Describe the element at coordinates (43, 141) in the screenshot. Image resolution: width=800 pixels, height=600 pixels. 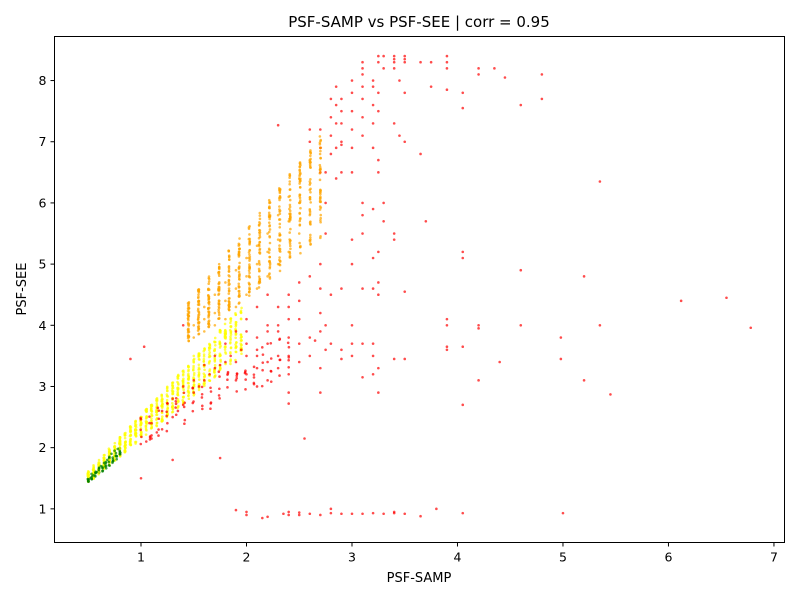
I see `y-tick-label: 7` at that location.